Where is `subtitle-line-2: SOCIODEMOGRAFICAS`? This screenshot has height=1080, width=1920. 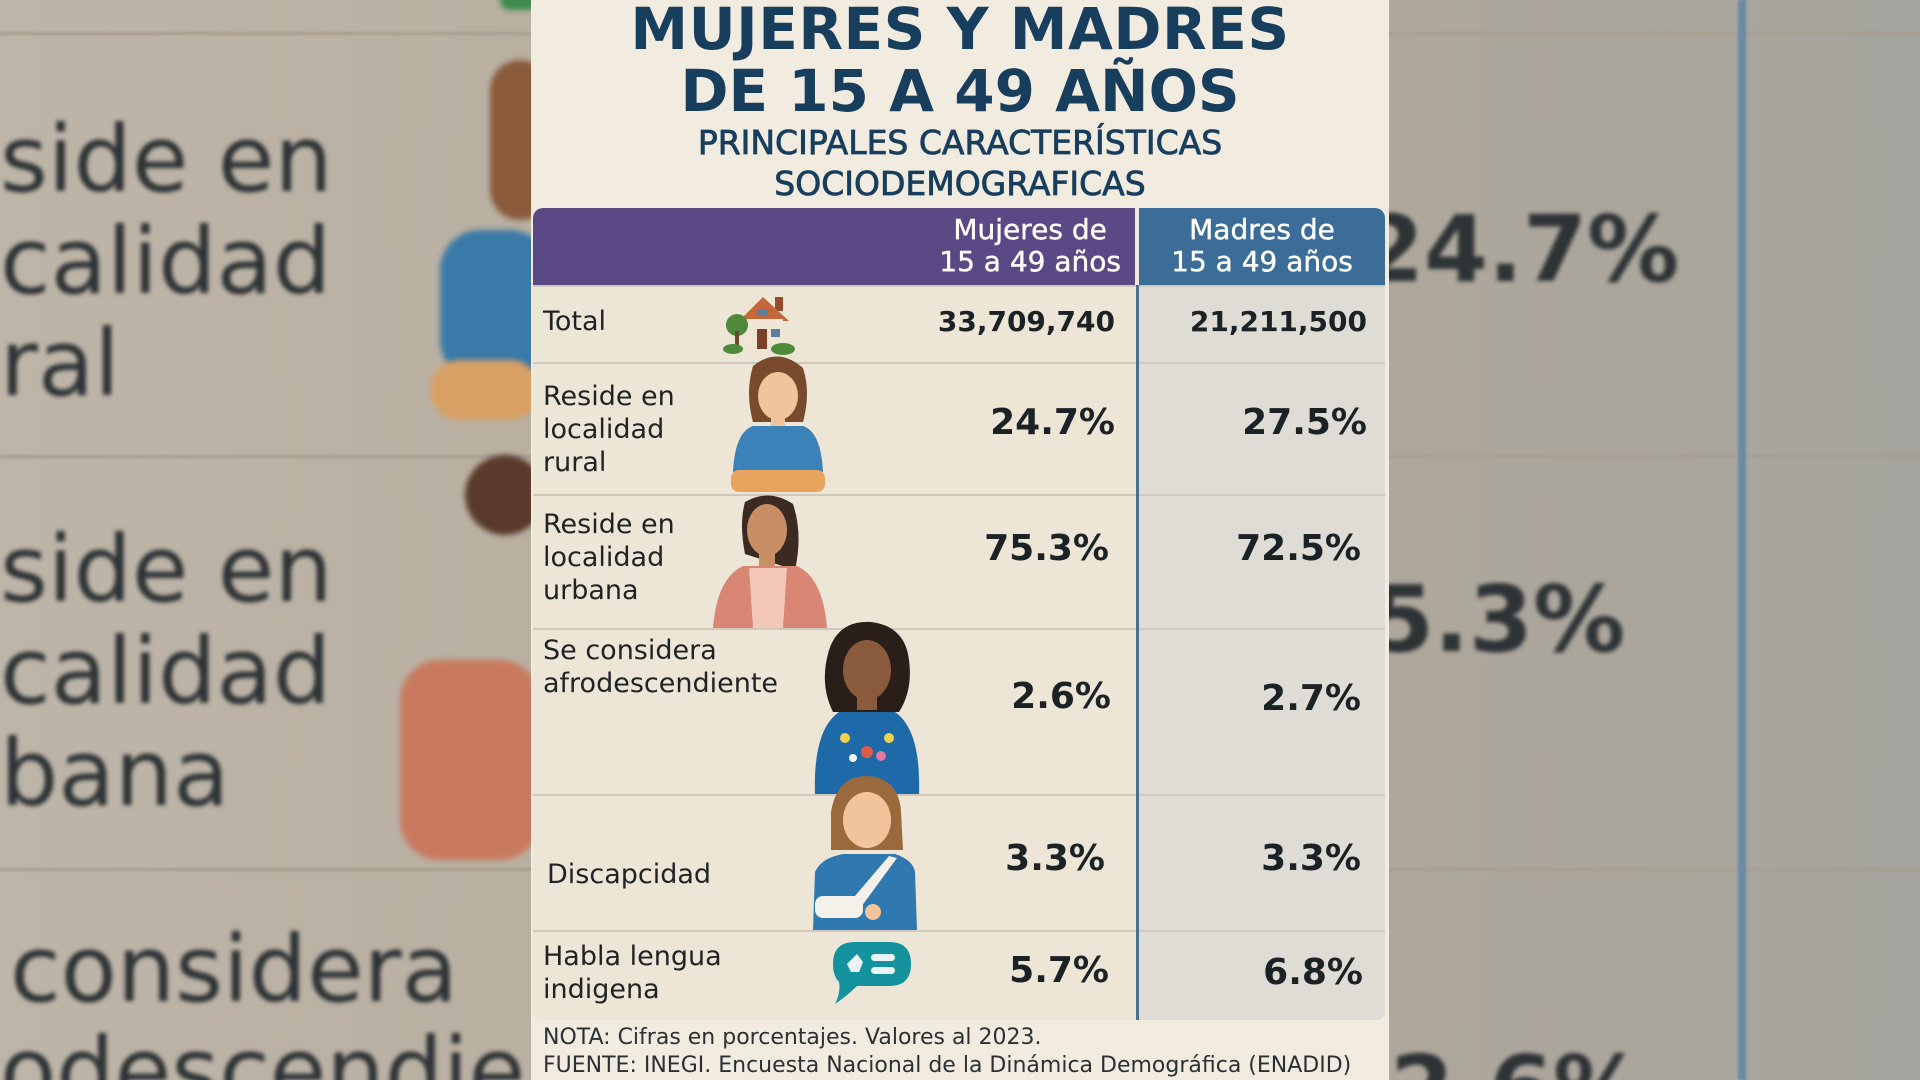 subtitle-line-2: SOCIODEMOGRAFICAS is located at coordinates (960, 183).